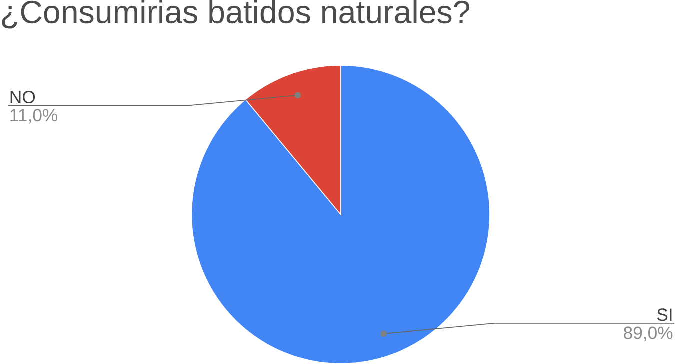 This screenshot has width=675, height=364. What do you see at coordinates (236, 14) in the screenshot?
I see `chart-title: ¿Consumirias batidos naturales?` at bounding box center [236, 14].